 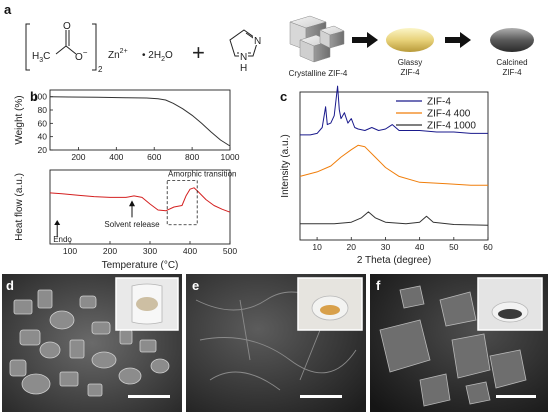 I want to click on tga-y-tick-label: 80, so click(x=43, y=110).